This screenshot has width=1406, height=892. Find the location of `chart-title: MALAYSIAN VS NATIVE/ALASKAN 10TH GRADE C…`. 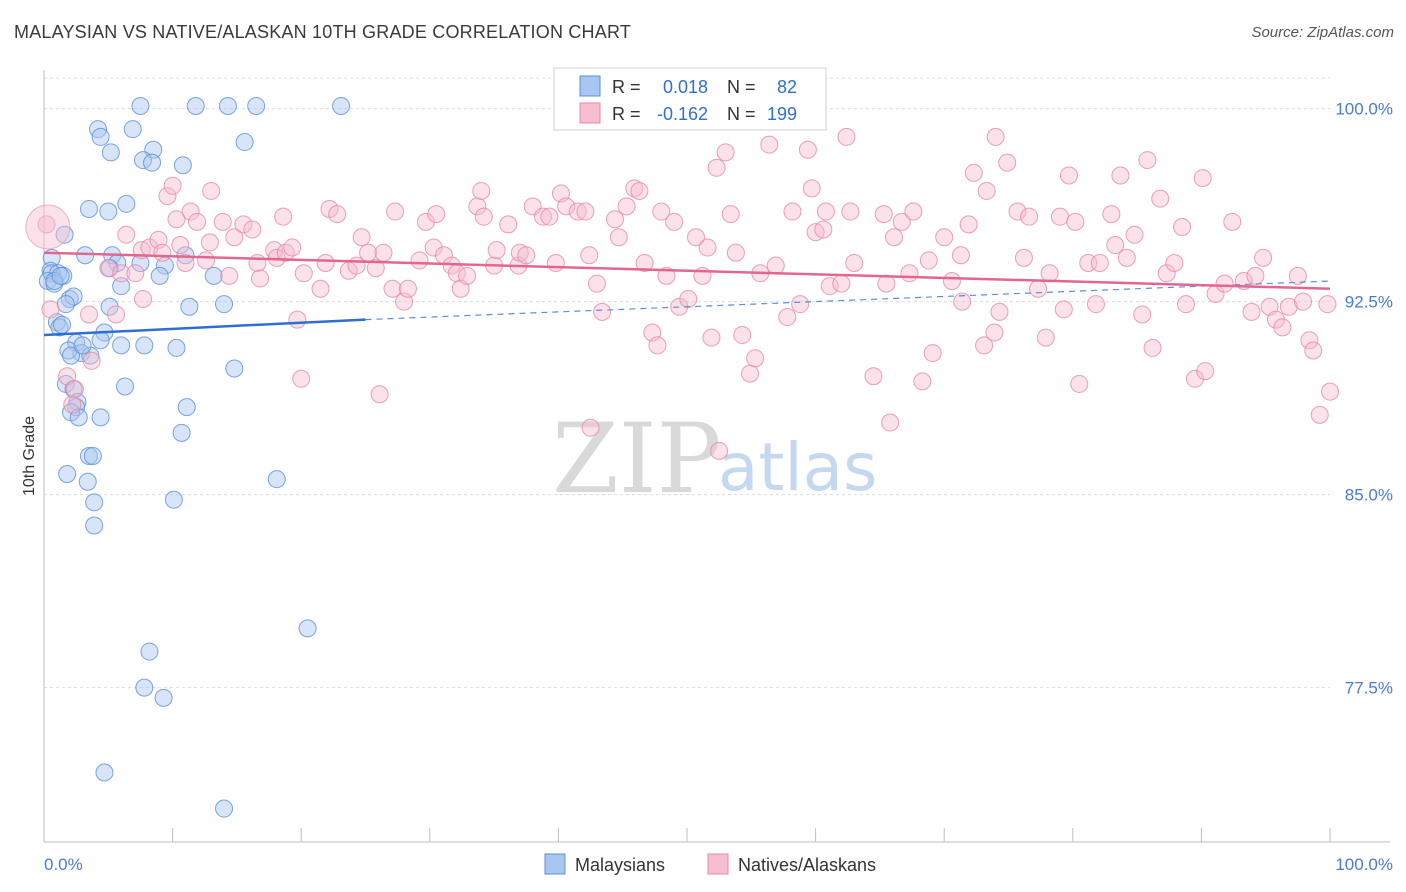

chart-title: MALAYSIAN VS NATIVE/ALASKAN 10TH GRADE C… is located at coordinates (323, 32).